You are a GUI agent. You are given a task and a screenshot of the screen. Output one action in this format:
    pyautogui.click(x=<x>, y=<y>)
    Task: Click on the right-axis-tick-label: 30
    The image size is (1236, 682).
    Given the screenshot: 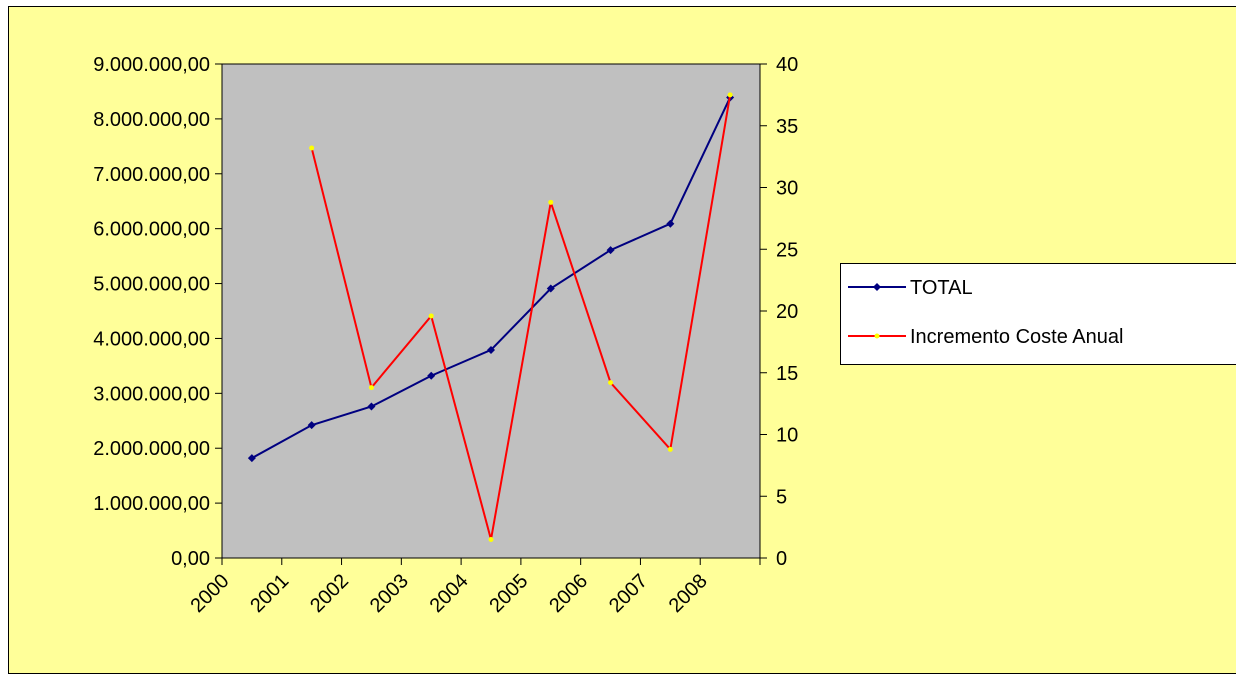 What is the action you would take?
    pyautogui.click(x=787, y=189)
    